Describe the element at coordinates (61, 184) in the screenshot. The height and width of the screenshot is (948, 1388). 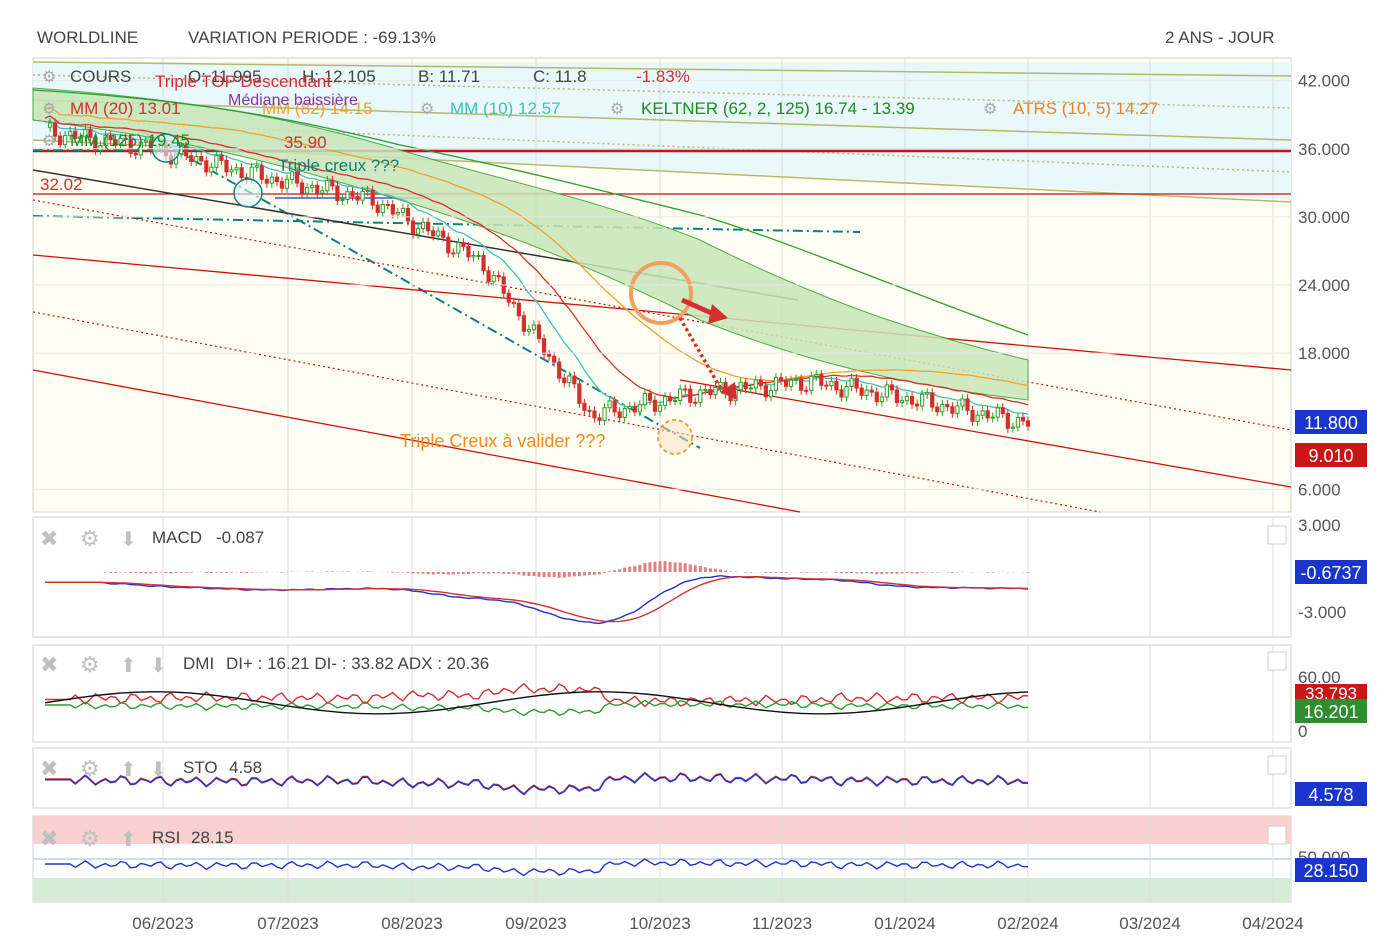
I see `annotation-32-02: 32.02` at that location.